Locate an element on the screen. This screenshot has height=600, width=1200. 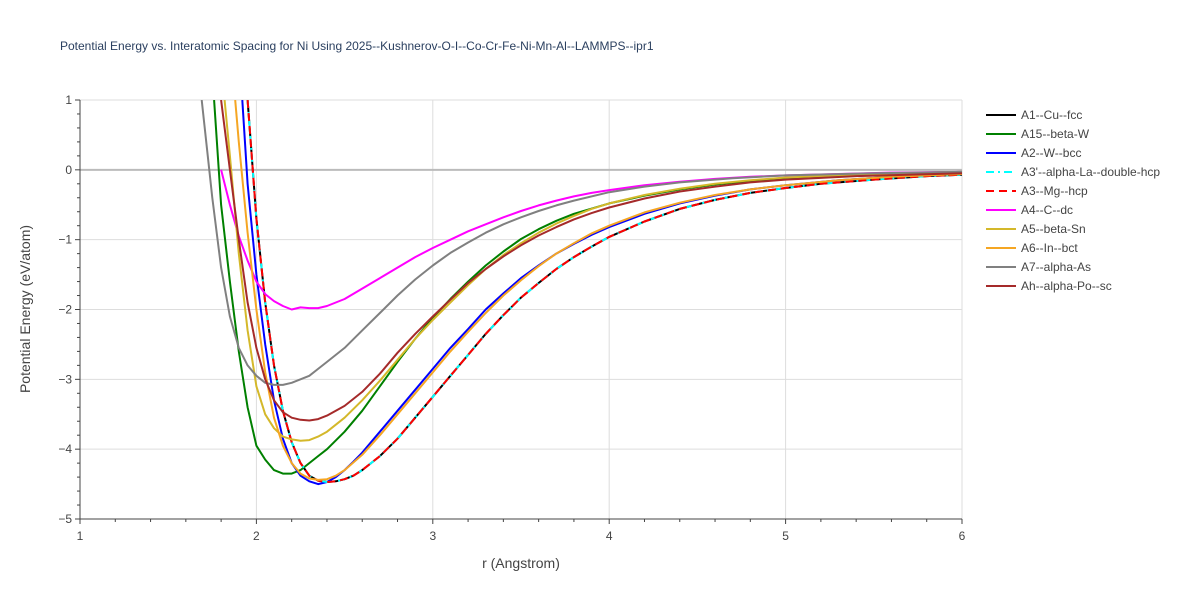
y-tick-label: −3 is located at coordinates (65, 379).